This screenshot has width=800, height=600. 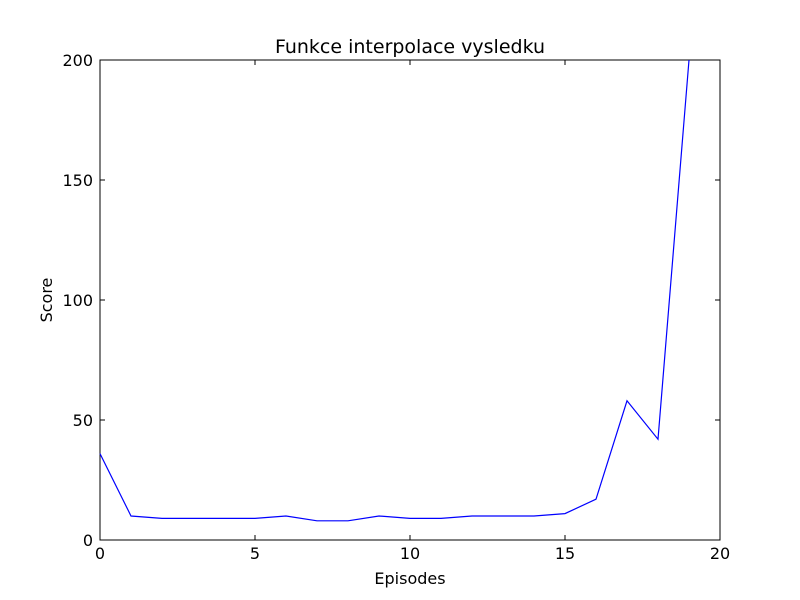 What do you see at coordinates (720, 553) in the screenshot?
I see `x-tick-label: 20` at bounding box center [720, 553].